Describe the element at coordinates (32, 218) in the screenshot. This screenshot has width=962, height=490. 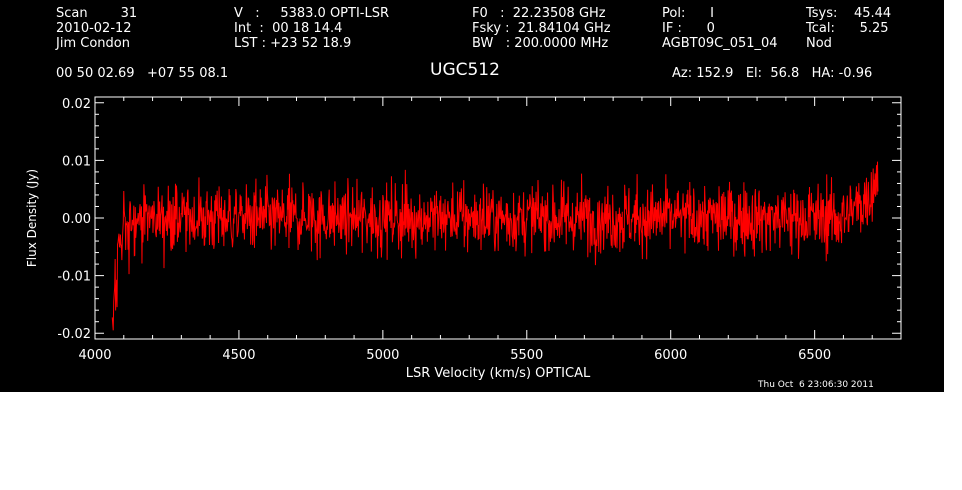
I see `y-axis-label: Flux Density (Jy)` at that location.